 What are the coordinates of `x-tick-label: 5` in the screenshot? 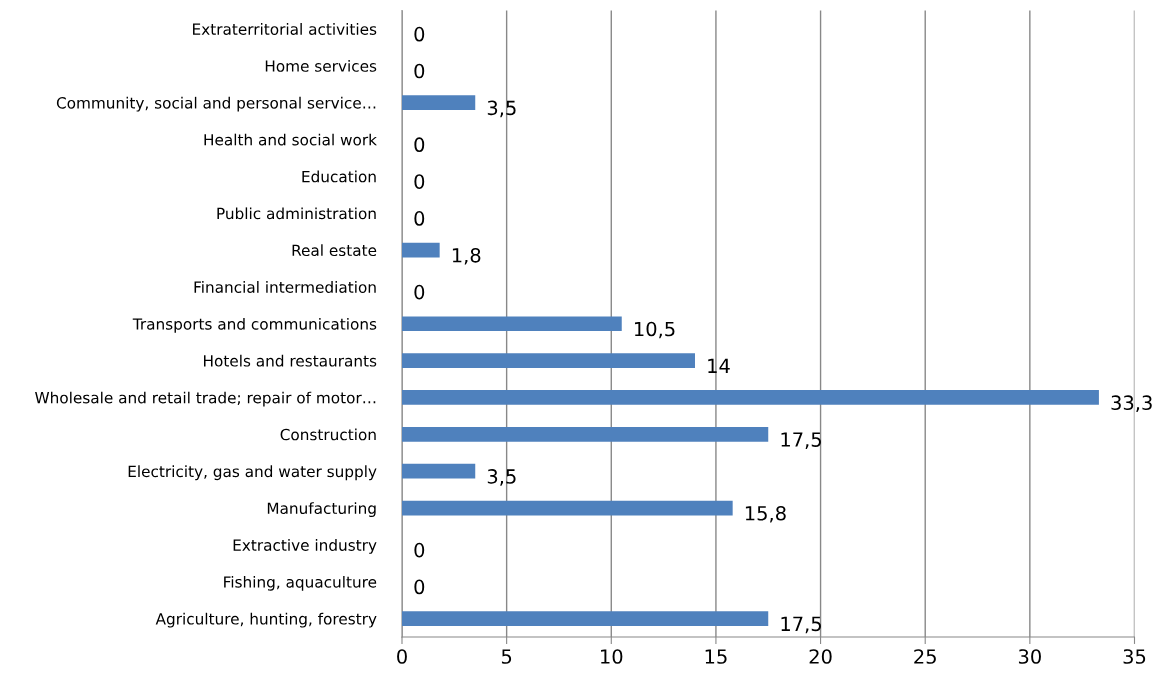 It's located at (506, 656).